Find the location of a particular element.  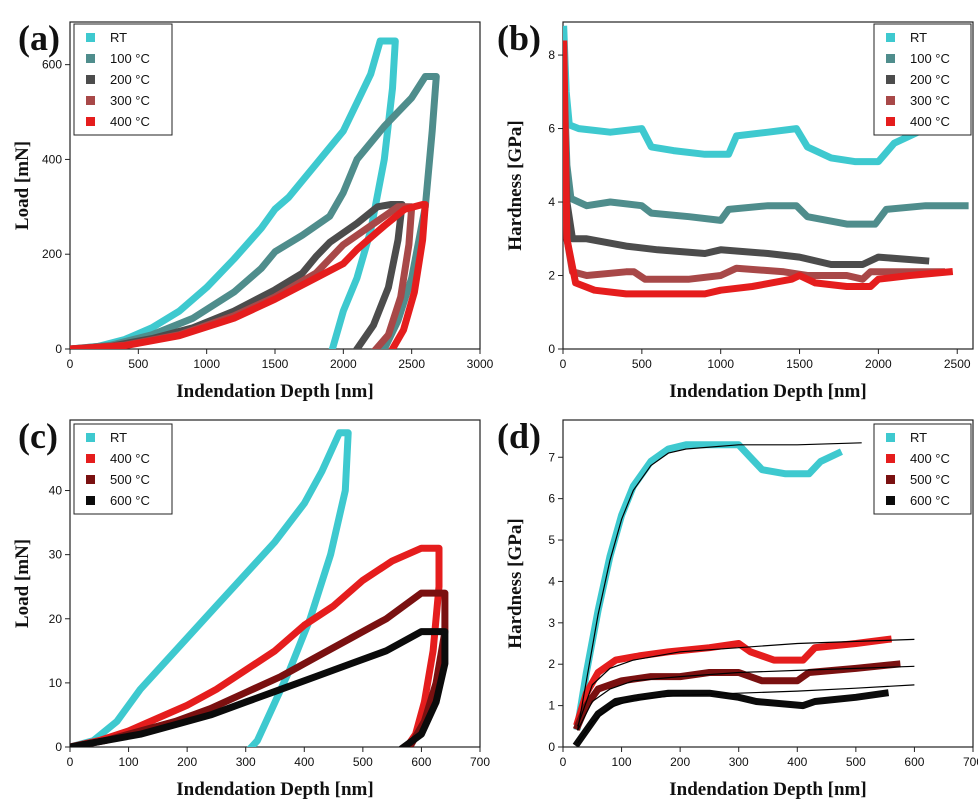

series-300-c-line is located at coordinates (754, 204).